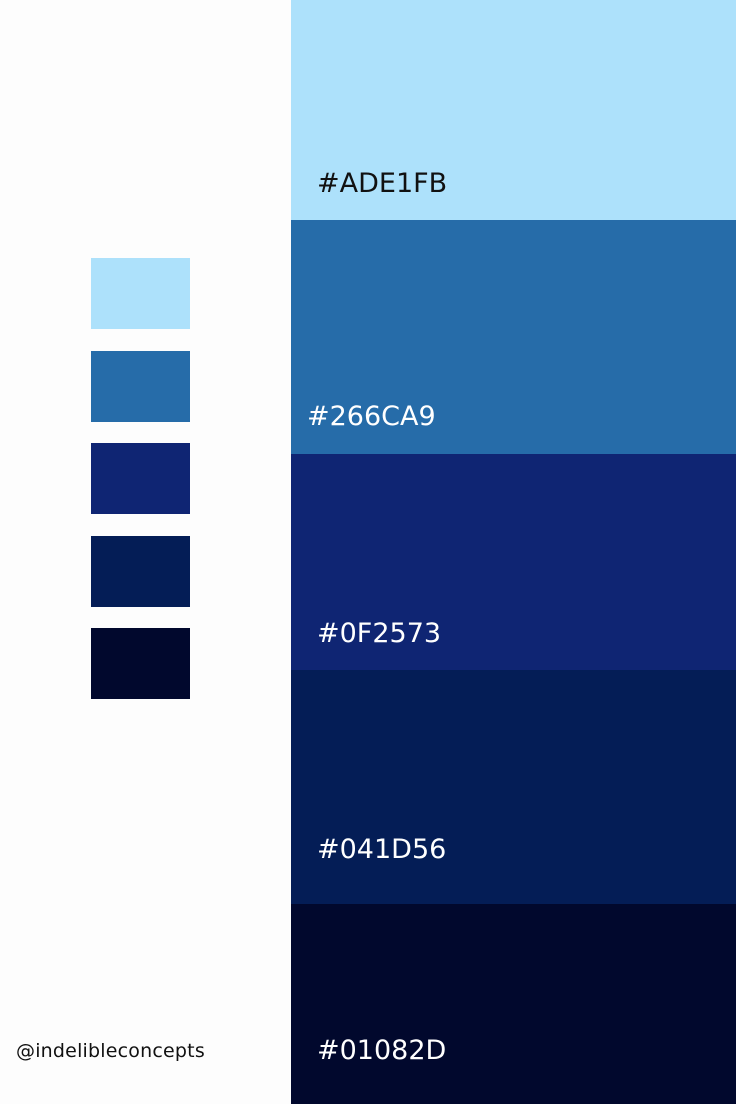  Describe the element at coordinates (110, 1051) in the screenshot. I see `author-handle: @indelibleconcepts` at that location.